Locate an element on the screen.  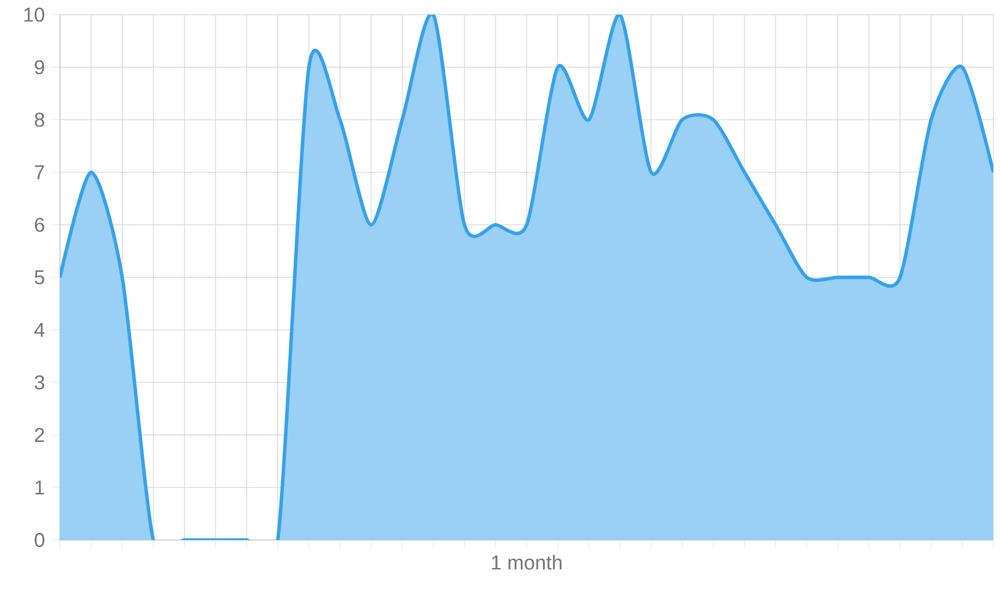
y-tick-label: 3 is located at coordinates (39, 382).